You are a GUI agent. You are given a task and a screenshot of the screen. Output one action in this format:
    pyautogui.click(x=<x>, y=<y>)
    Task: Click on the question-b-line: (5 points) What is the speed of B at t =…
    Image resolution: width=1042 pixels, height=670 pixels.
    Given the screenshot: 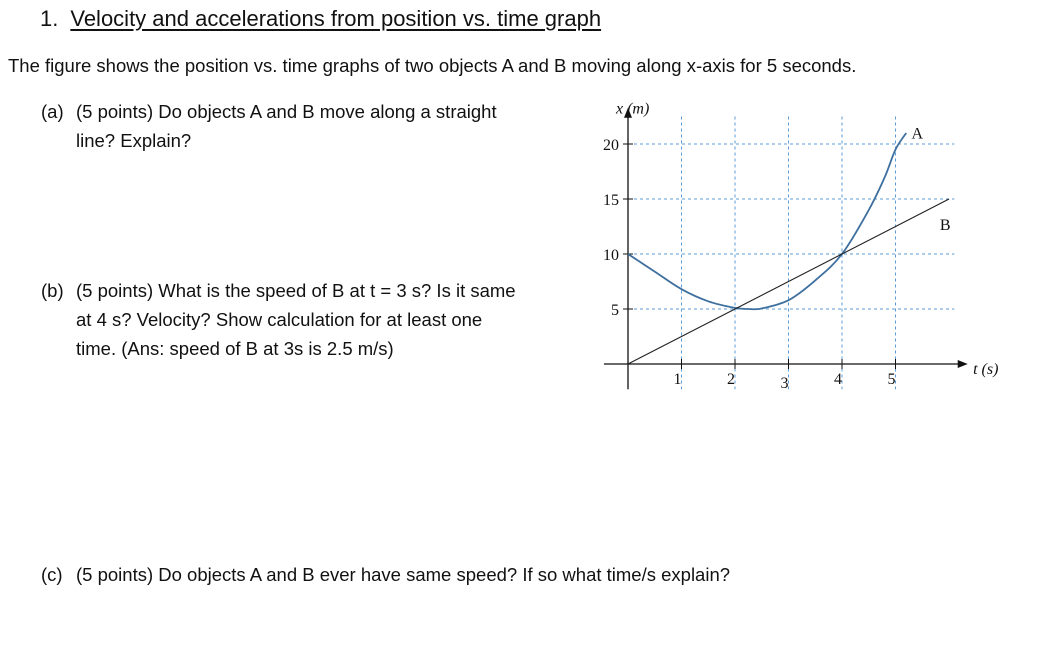 What is the action you would take?
    pyautogui.click(x=296, y=290)
    